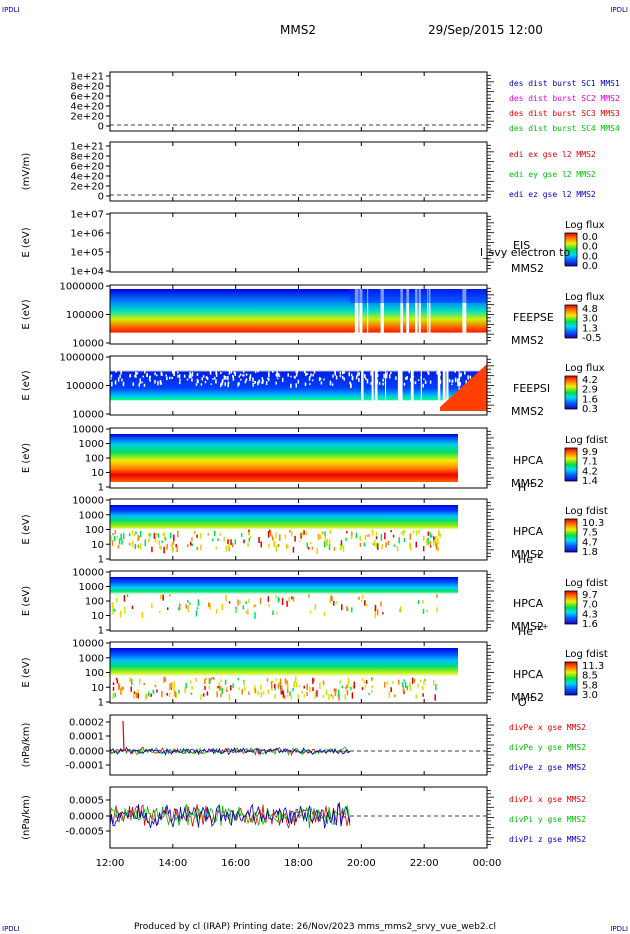 This screenshot has height=934, width=630. I want to click on instrument-label: EIS, so click(521, 245).